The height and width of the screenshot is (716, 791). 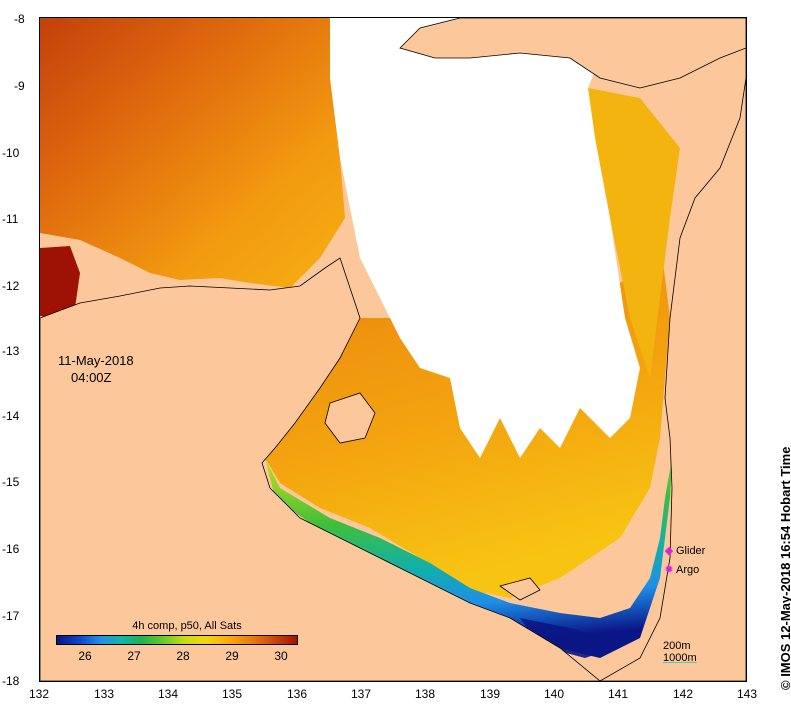 I want to click on platform-legend: ◆ Glider ✹ Argo, so click(x=683, y=561).